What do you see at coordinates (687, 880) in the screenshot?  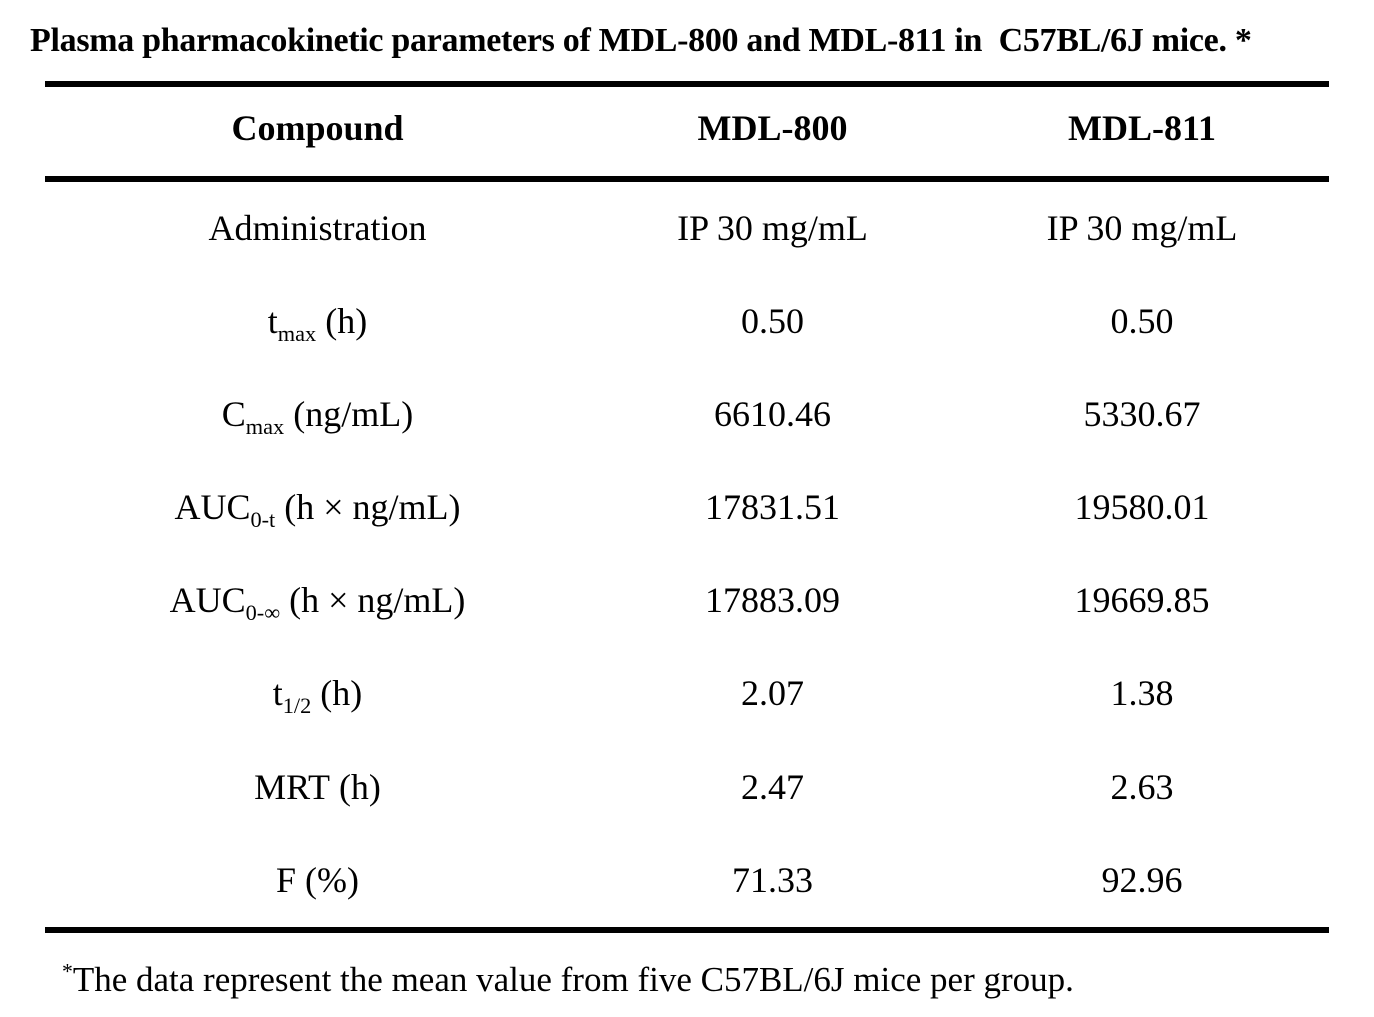 I see `table-row-bioavailability: F (%) 71.33 92.96` at bounding box center [687, 880].